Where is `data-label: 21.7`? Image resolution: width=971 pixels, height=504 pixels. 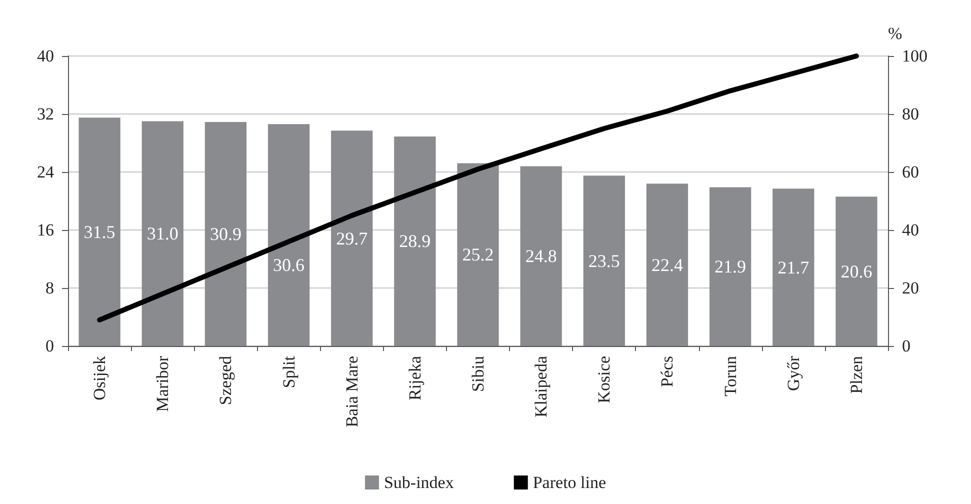
data-label: 21.7 is located at coordinates (794, 267).